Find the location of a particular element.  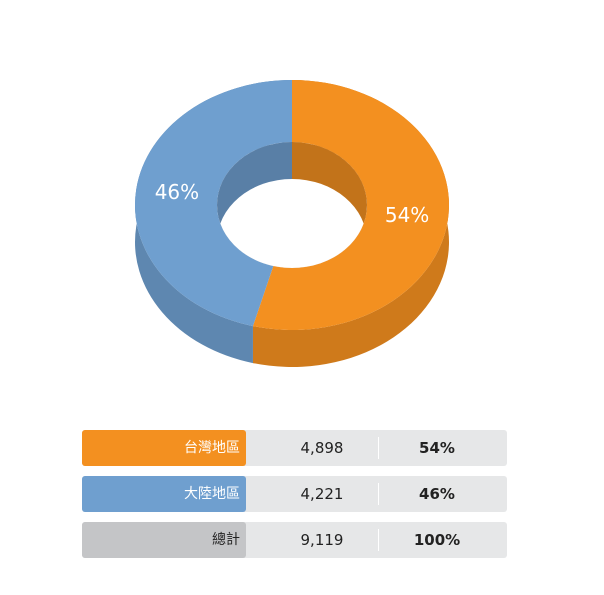

hole-floor is located at coordinates (292, 223).